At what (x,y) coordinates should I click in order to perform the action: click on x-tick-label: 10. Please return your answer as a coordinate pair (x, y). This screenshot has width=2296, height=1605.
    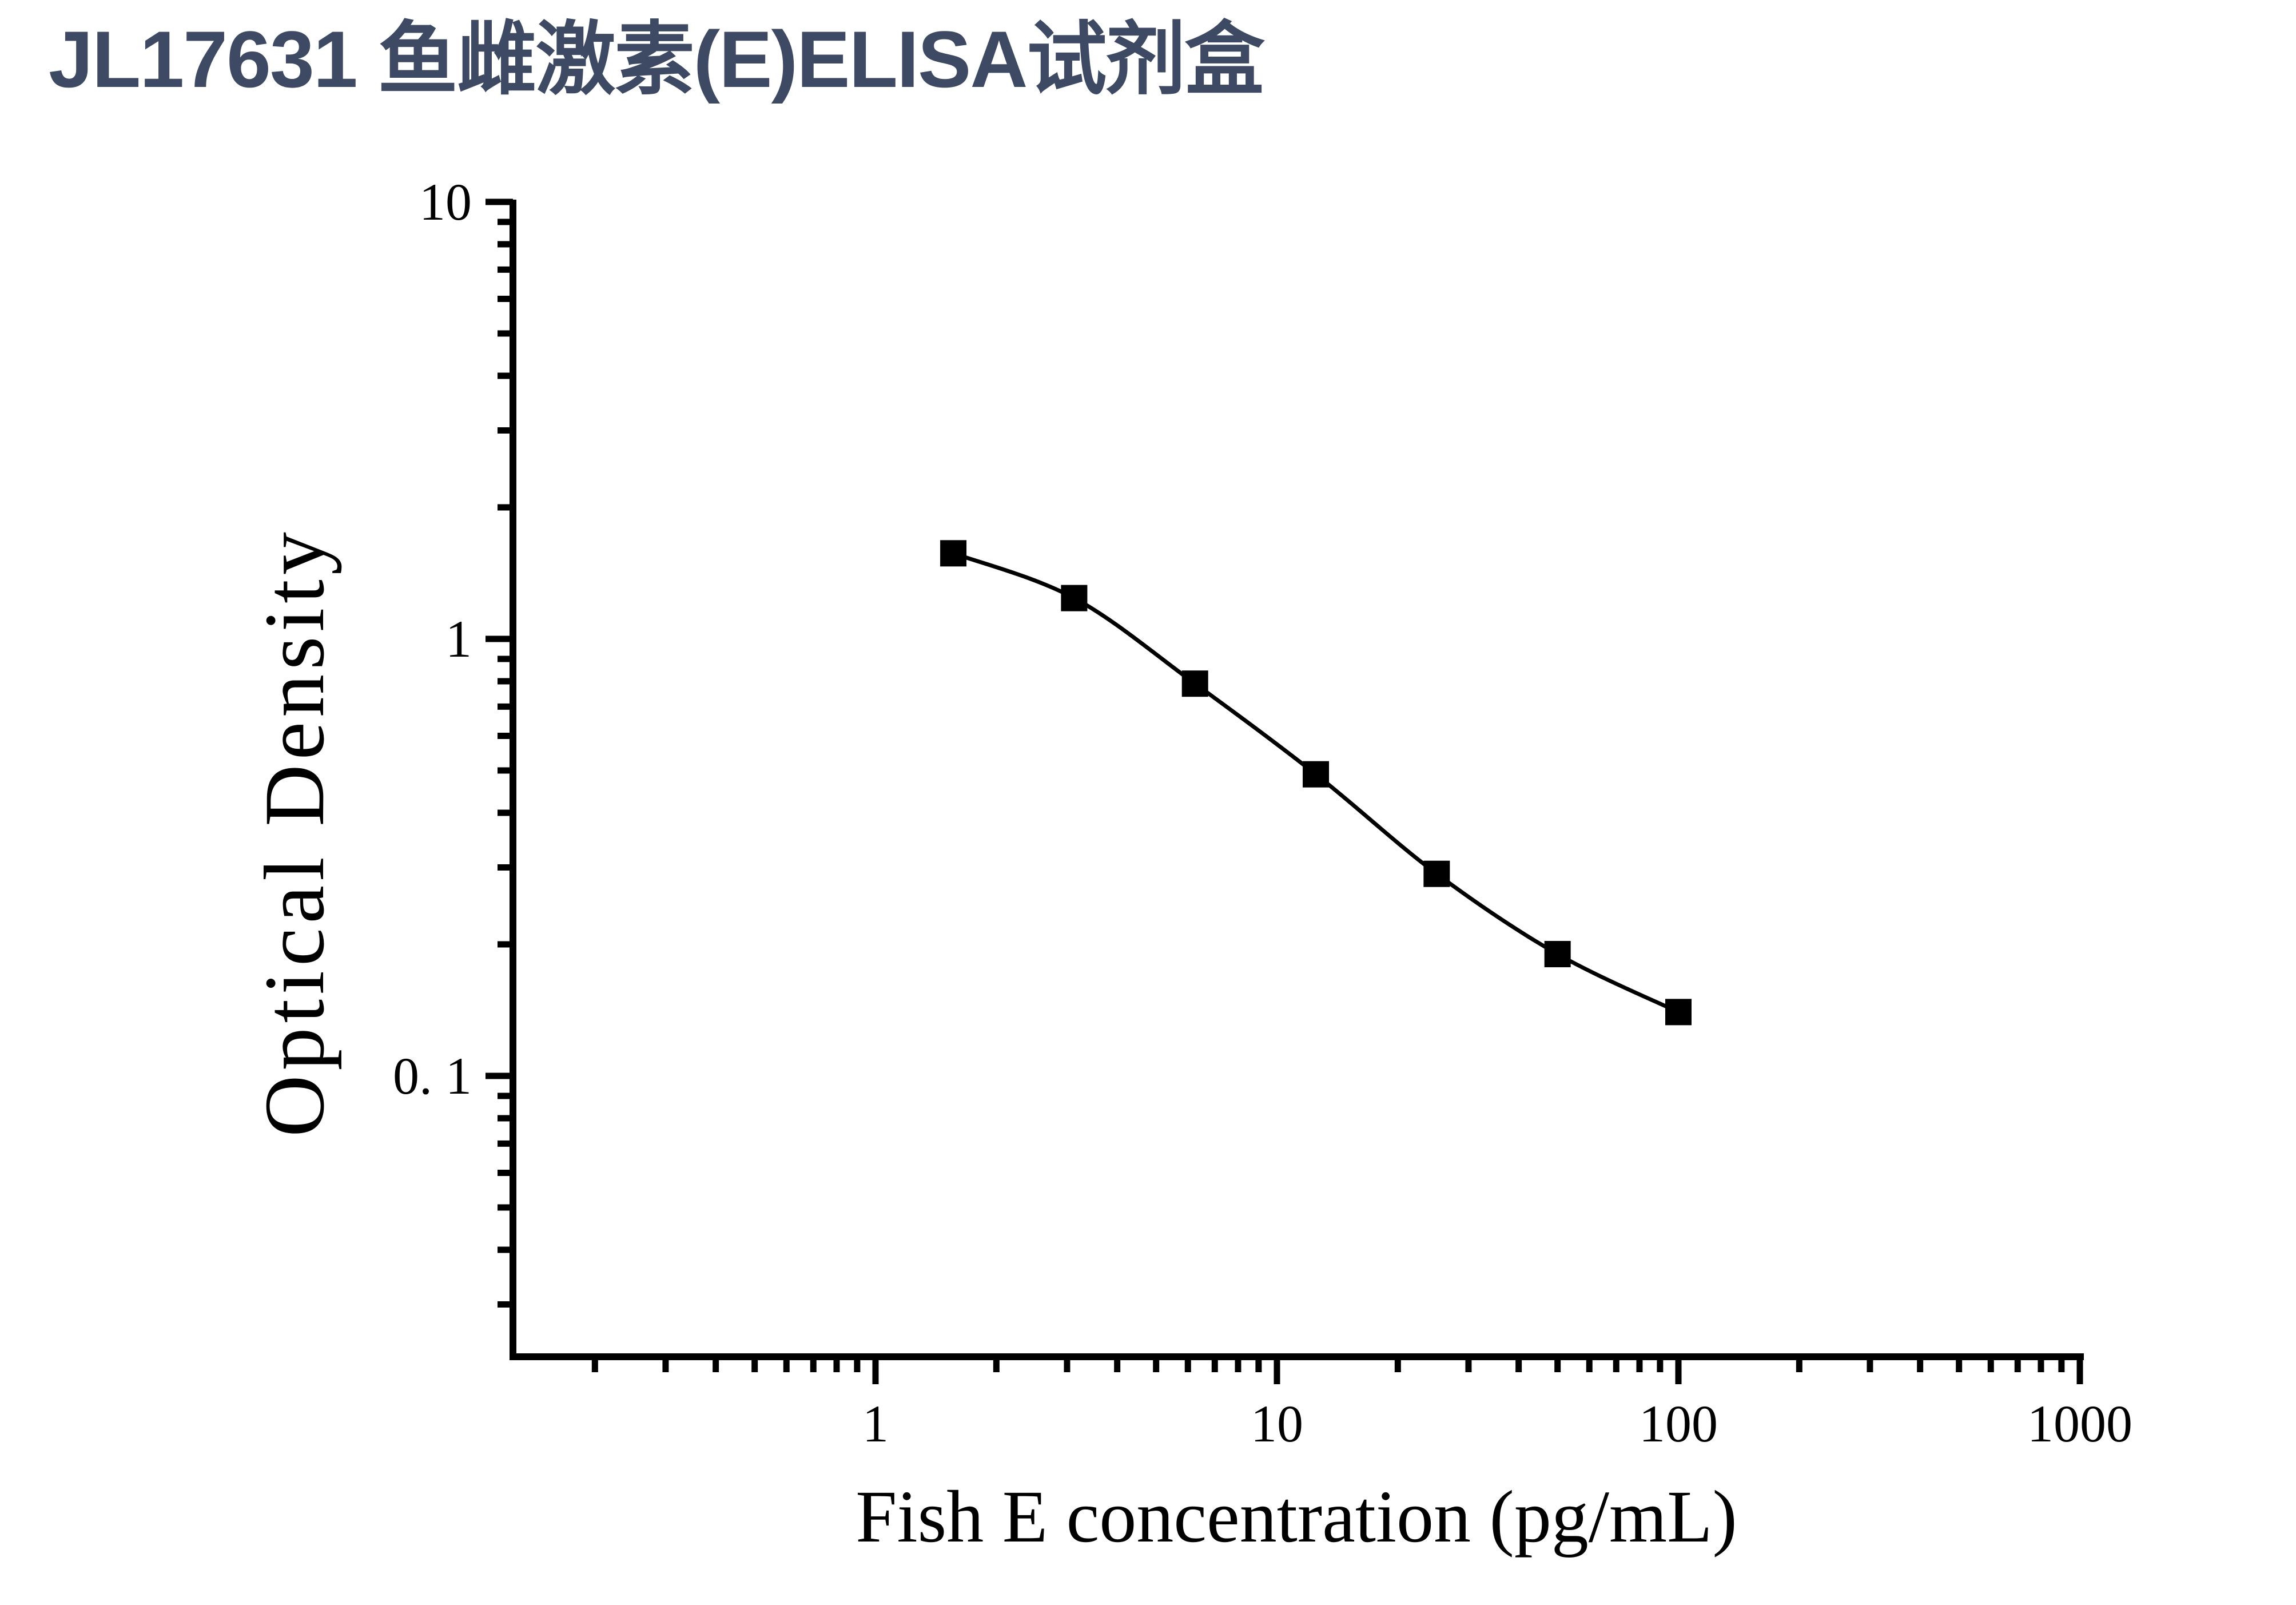
    Looking at the image, I should click on (1277, 1424).